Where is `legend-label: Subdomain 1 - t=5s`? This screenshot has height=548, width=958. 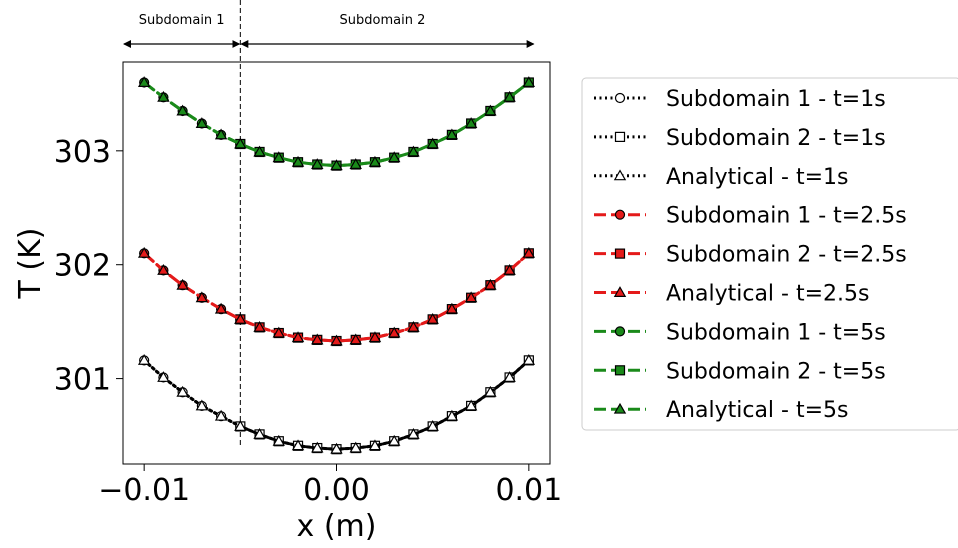 legend-label: Subdomain 1 - t=5s is located at coordinates (776, 332).